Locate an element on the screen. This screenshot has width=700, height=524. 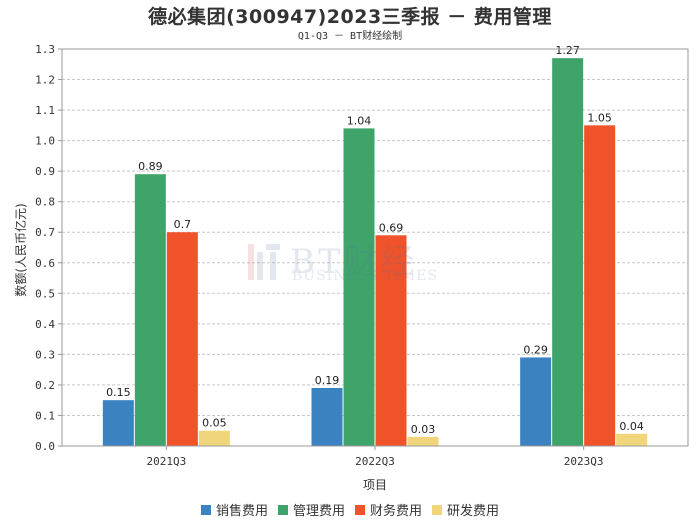
x-tick-label: 2023Q3 is located at coordinates (584, 461).